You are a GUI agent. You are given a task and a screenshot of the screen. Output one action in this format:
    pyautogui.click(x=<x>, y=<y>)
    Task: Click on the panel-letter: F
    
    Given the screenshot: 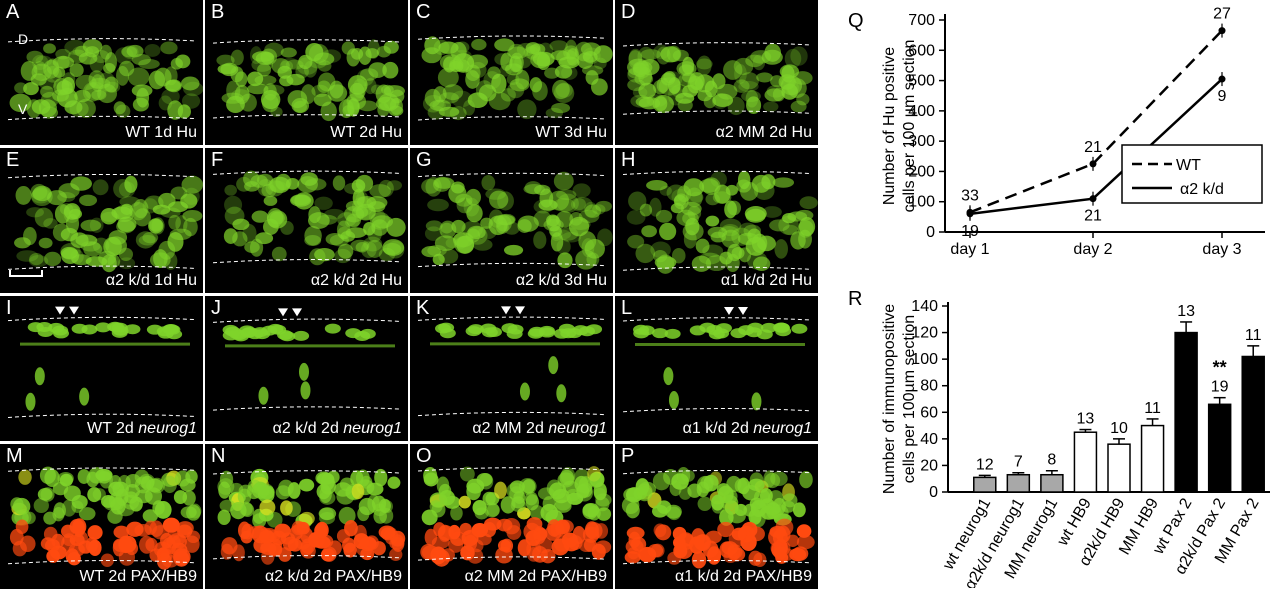 What is the action you would take?
    pyautogui.click(x=217, y=160)
    